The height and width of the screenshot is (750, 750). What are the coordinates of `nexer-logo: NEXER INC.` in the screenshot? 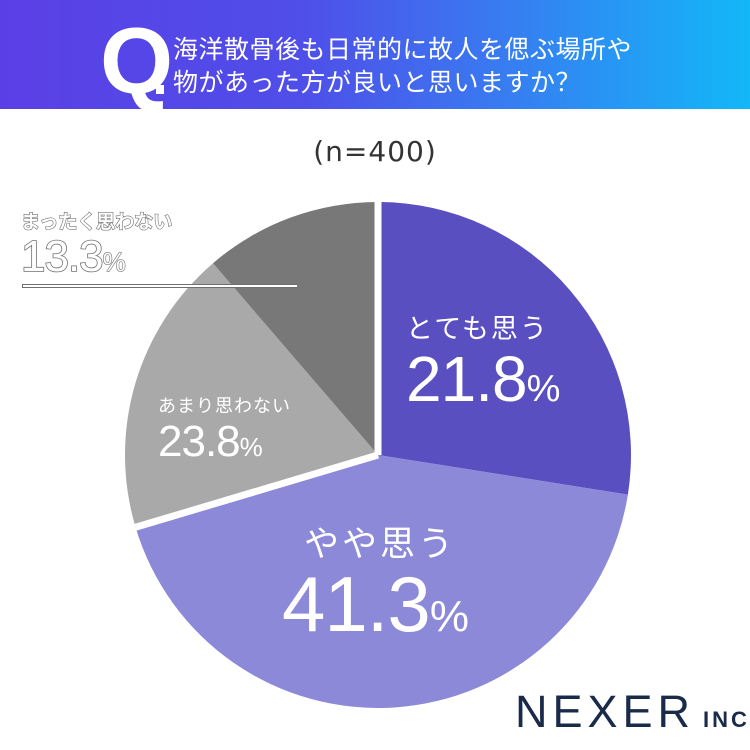 It's located at (632, 712).